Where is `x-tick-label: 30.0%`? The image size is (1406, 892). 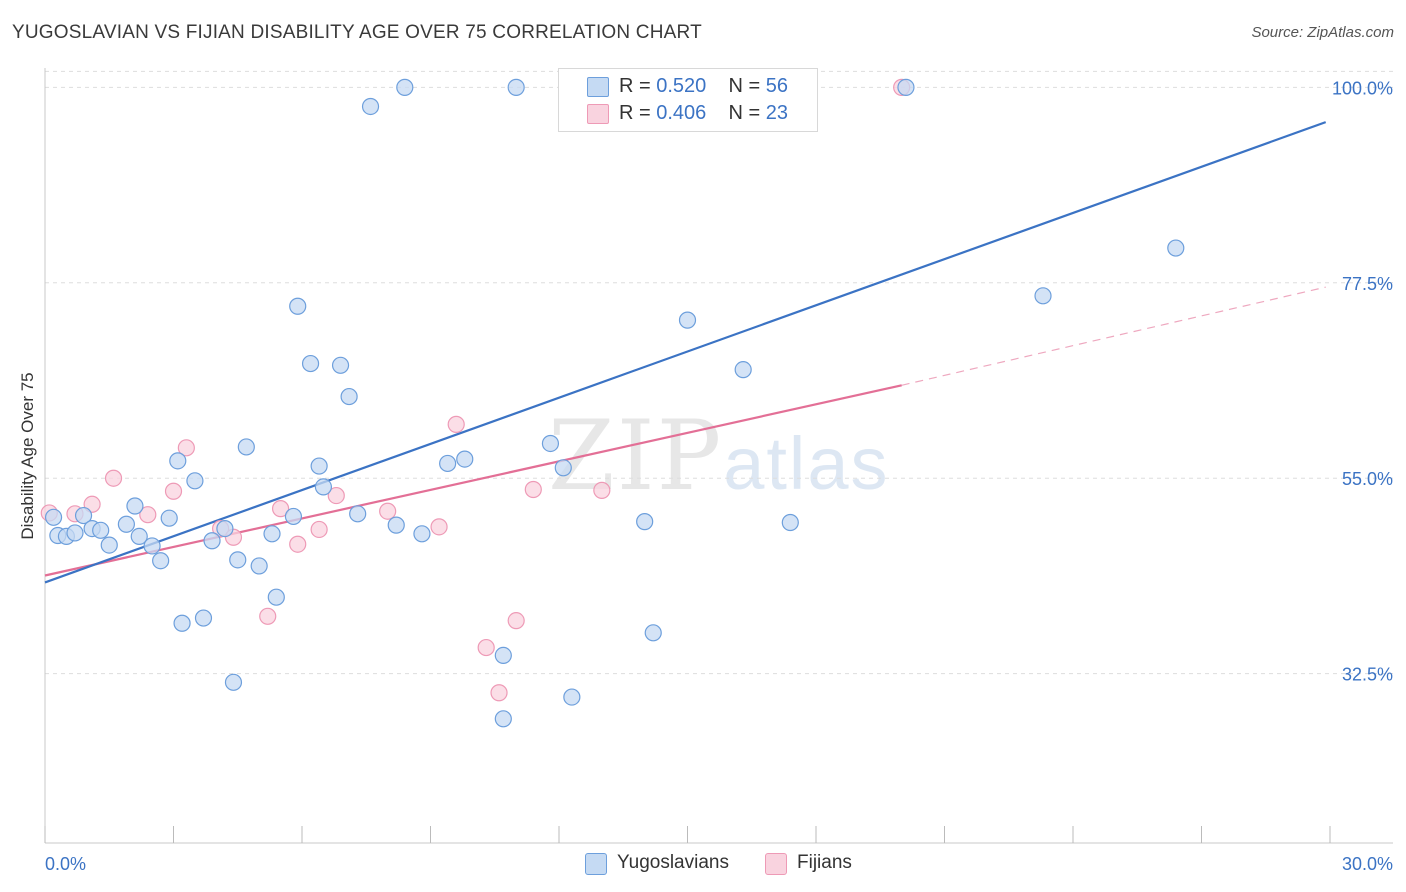
x-tick-label: 30.0% is located at coordinates (1367, 864).